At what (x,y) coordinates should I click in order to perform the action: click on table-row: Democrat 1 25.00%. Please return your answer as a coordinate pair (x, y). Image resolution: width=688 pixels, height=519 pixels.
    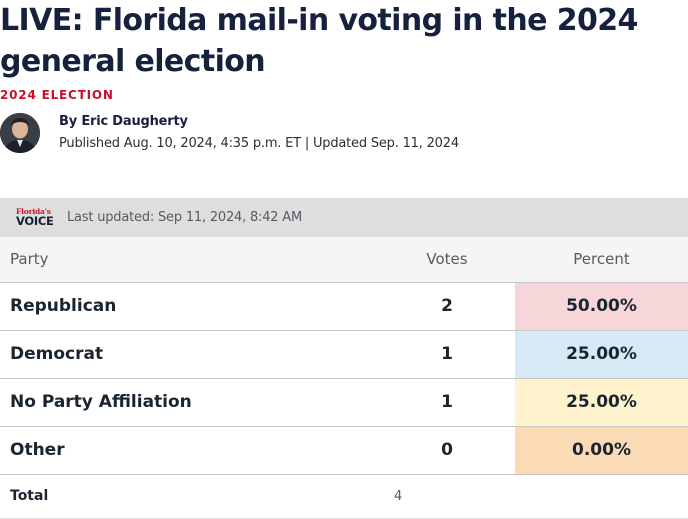
    Looking at the image, I should click on (344, 354).